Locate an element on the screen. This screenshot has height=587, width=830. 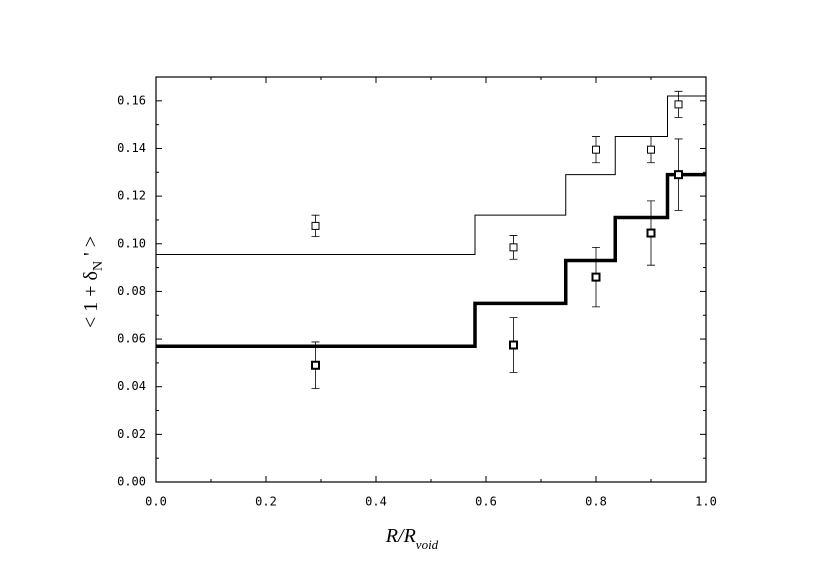
x-tick-label: 0.2 is located at coordinates (266, 502).